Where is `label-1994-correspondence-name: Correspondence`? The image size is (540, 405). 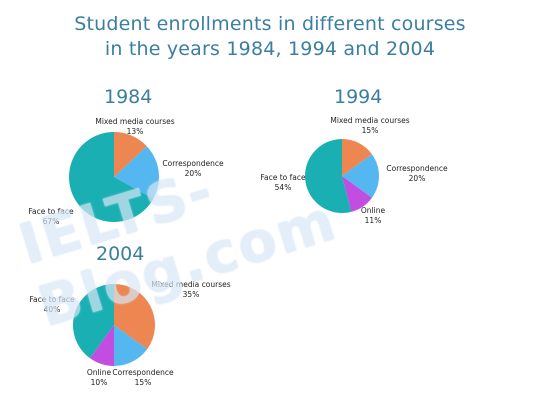 label-1994-correspondence-name: Correspondence is located at coordinates (417, 168).